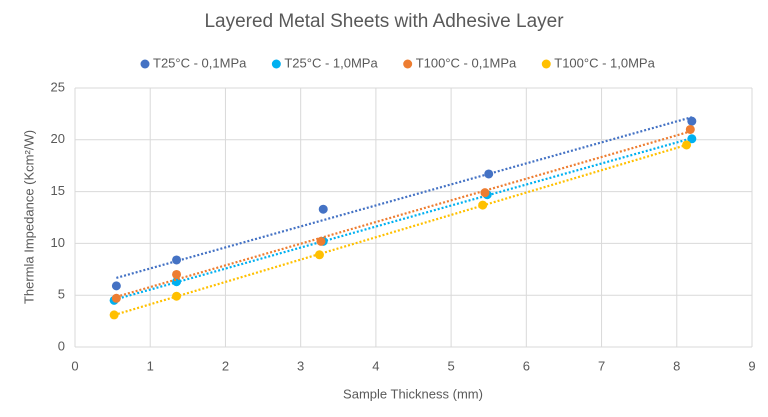  Describe the element at coordinates (466, 62) in the screenshot. I see `legend-label: T100°C - 0,1MPa` at that location.